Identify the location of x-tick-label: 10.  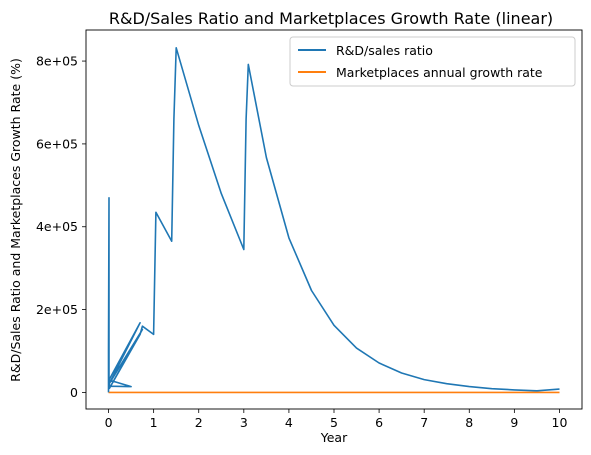
(560, 422).